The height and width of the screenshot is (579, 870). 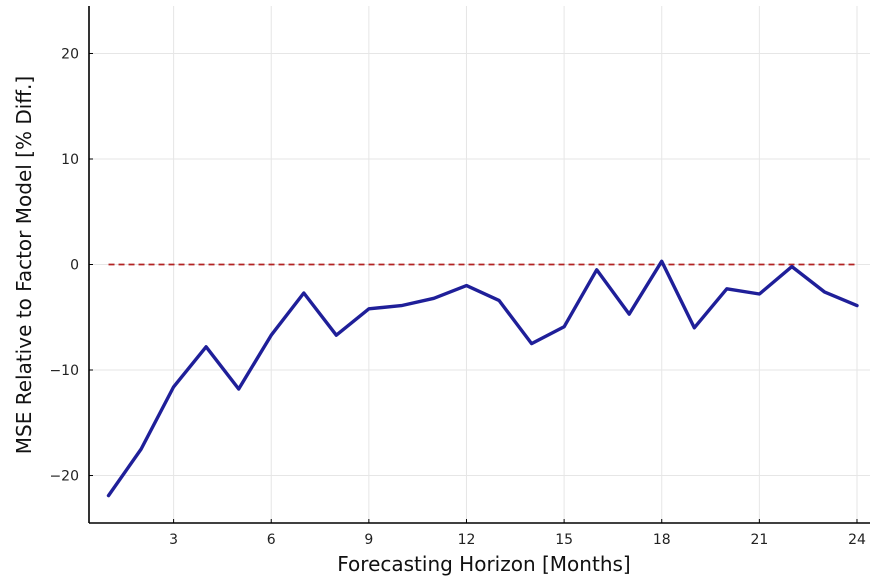 I want to click on y-tick-label: 20, so click(x=70, y=54).